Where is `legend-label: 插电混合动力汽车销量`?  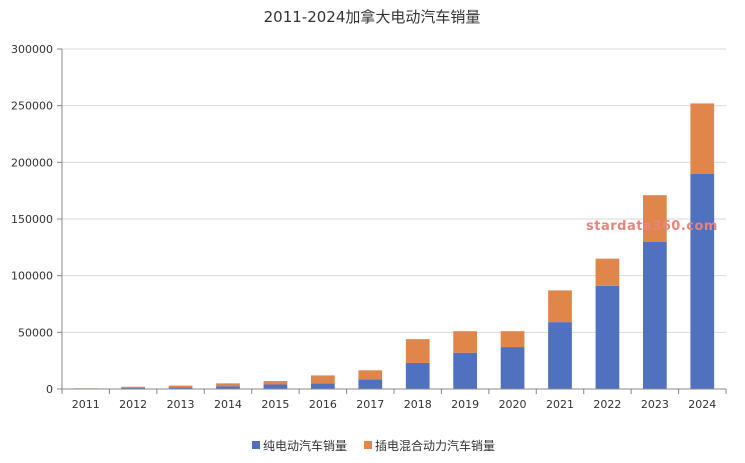 legend-label: 插电混合动力汽车销量 is located at coordinates (435, 445).